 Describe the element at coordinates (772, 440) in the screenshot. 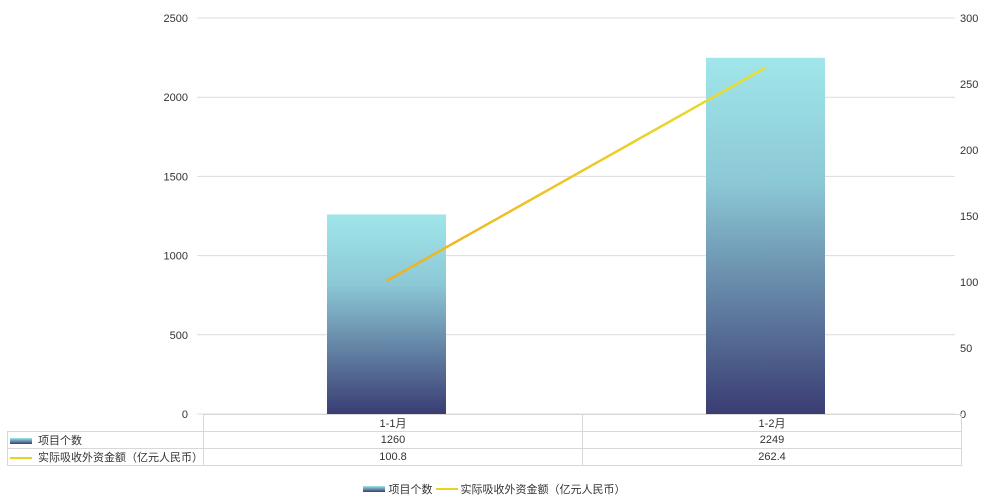

I see `table-cell: 2249` at that location.